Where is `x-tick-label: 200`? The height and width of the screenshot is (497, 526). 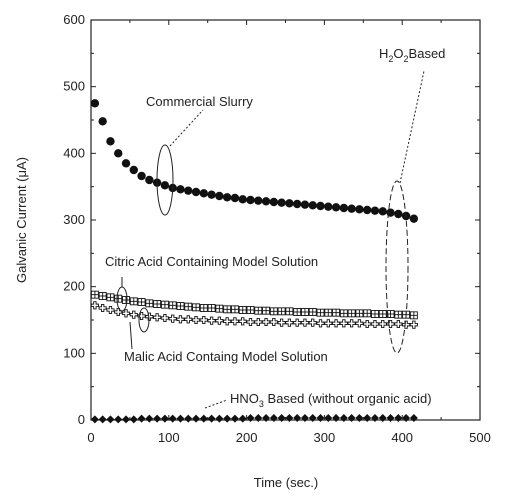
x-tick-label: 200 is located at coordinates (247, 437).